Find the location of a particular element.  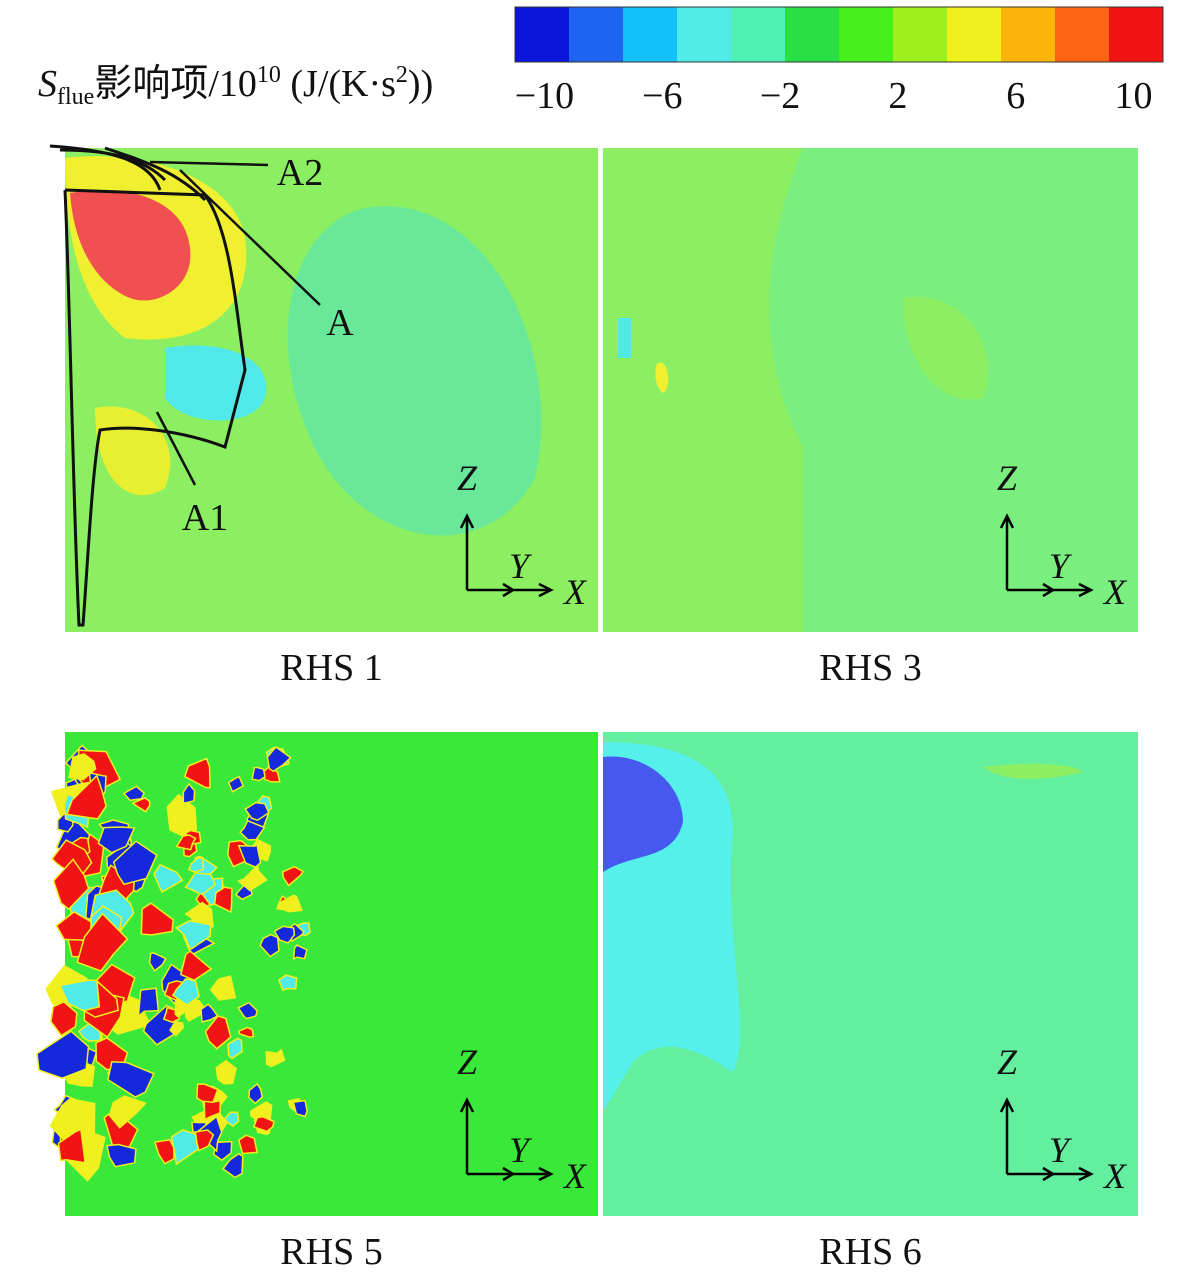

panel-label: RHS 6 is located at coordinates (870, 1252).